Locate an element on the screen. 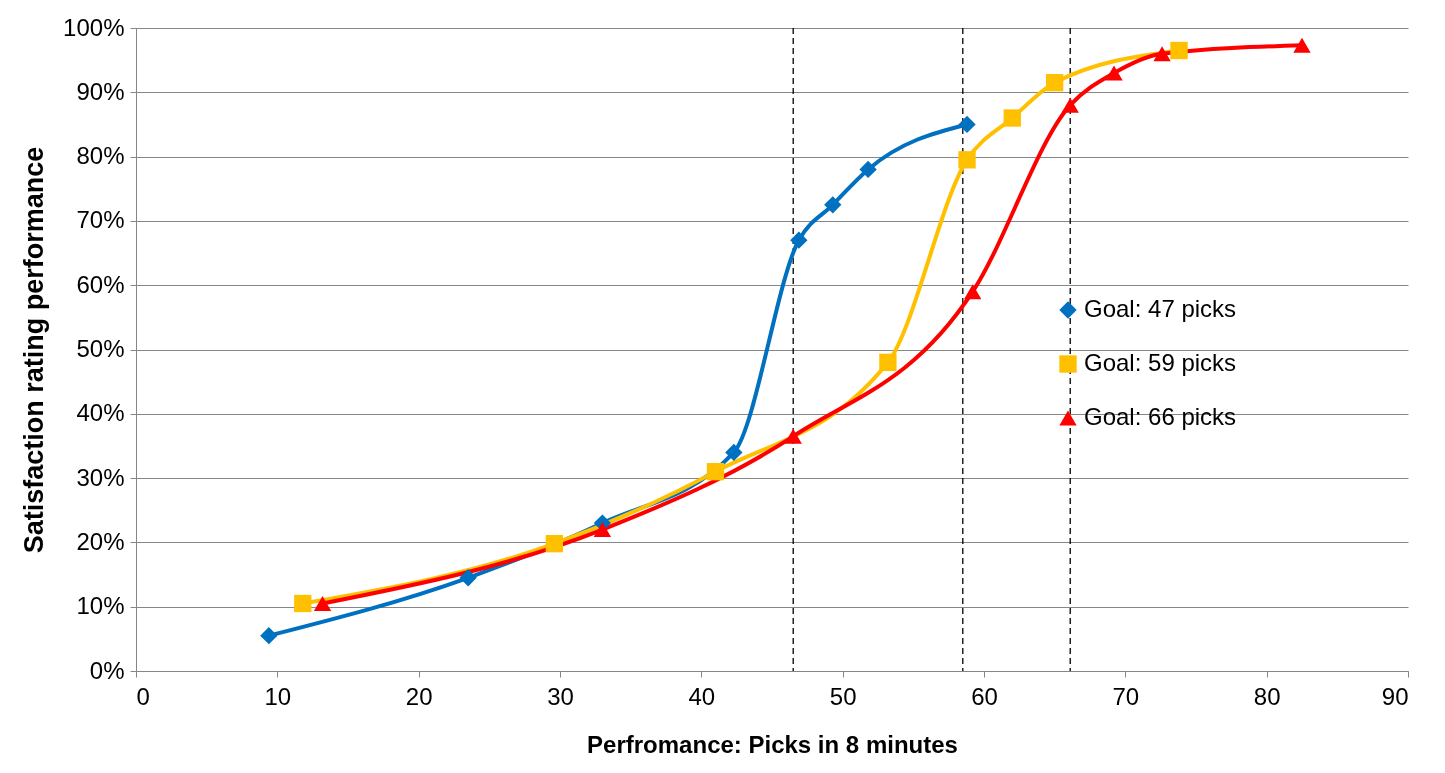  y-tick-label: 70% is located at coordinates (100, 220).